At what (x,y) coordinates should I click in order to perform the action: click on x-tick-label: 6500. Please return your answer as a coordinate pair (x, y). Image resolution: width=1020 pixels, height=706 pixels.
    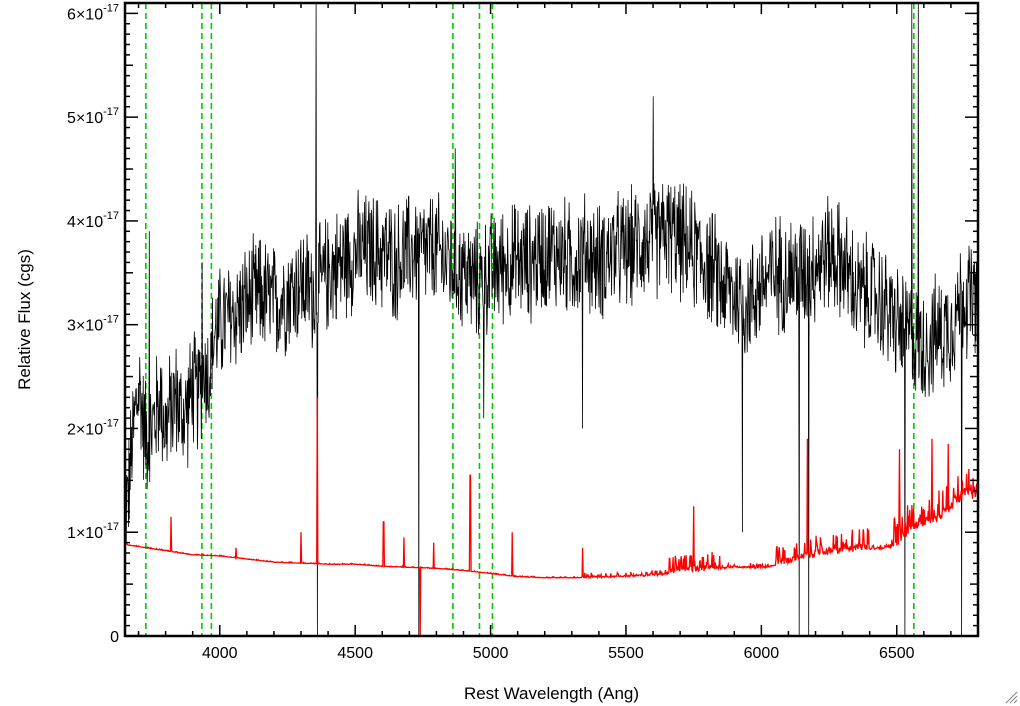
    Looking at the image, I should click on (897, 653).